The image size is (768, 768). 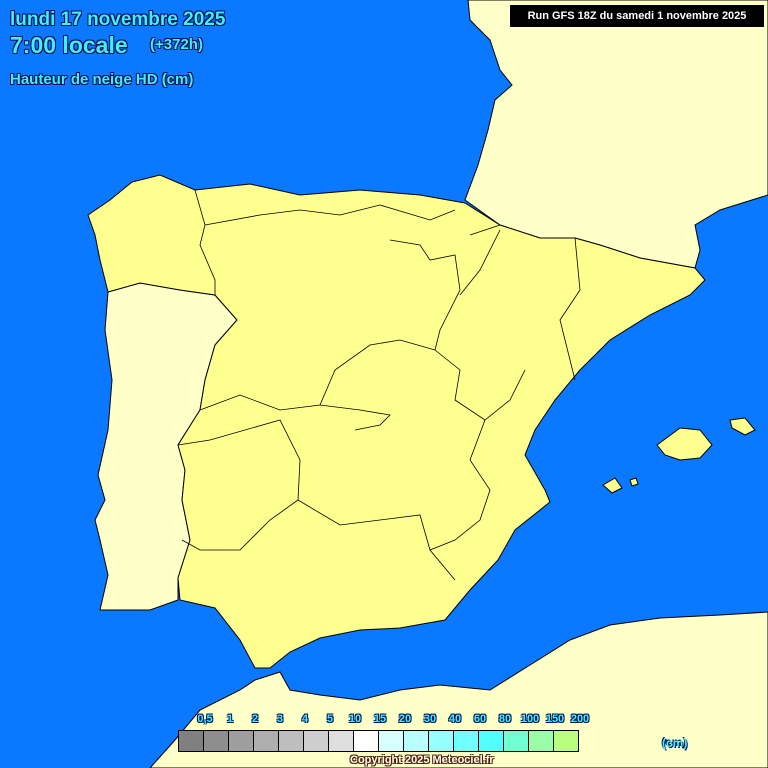 I want to click on legend-unit: (cm), so click(x=675, y=743).